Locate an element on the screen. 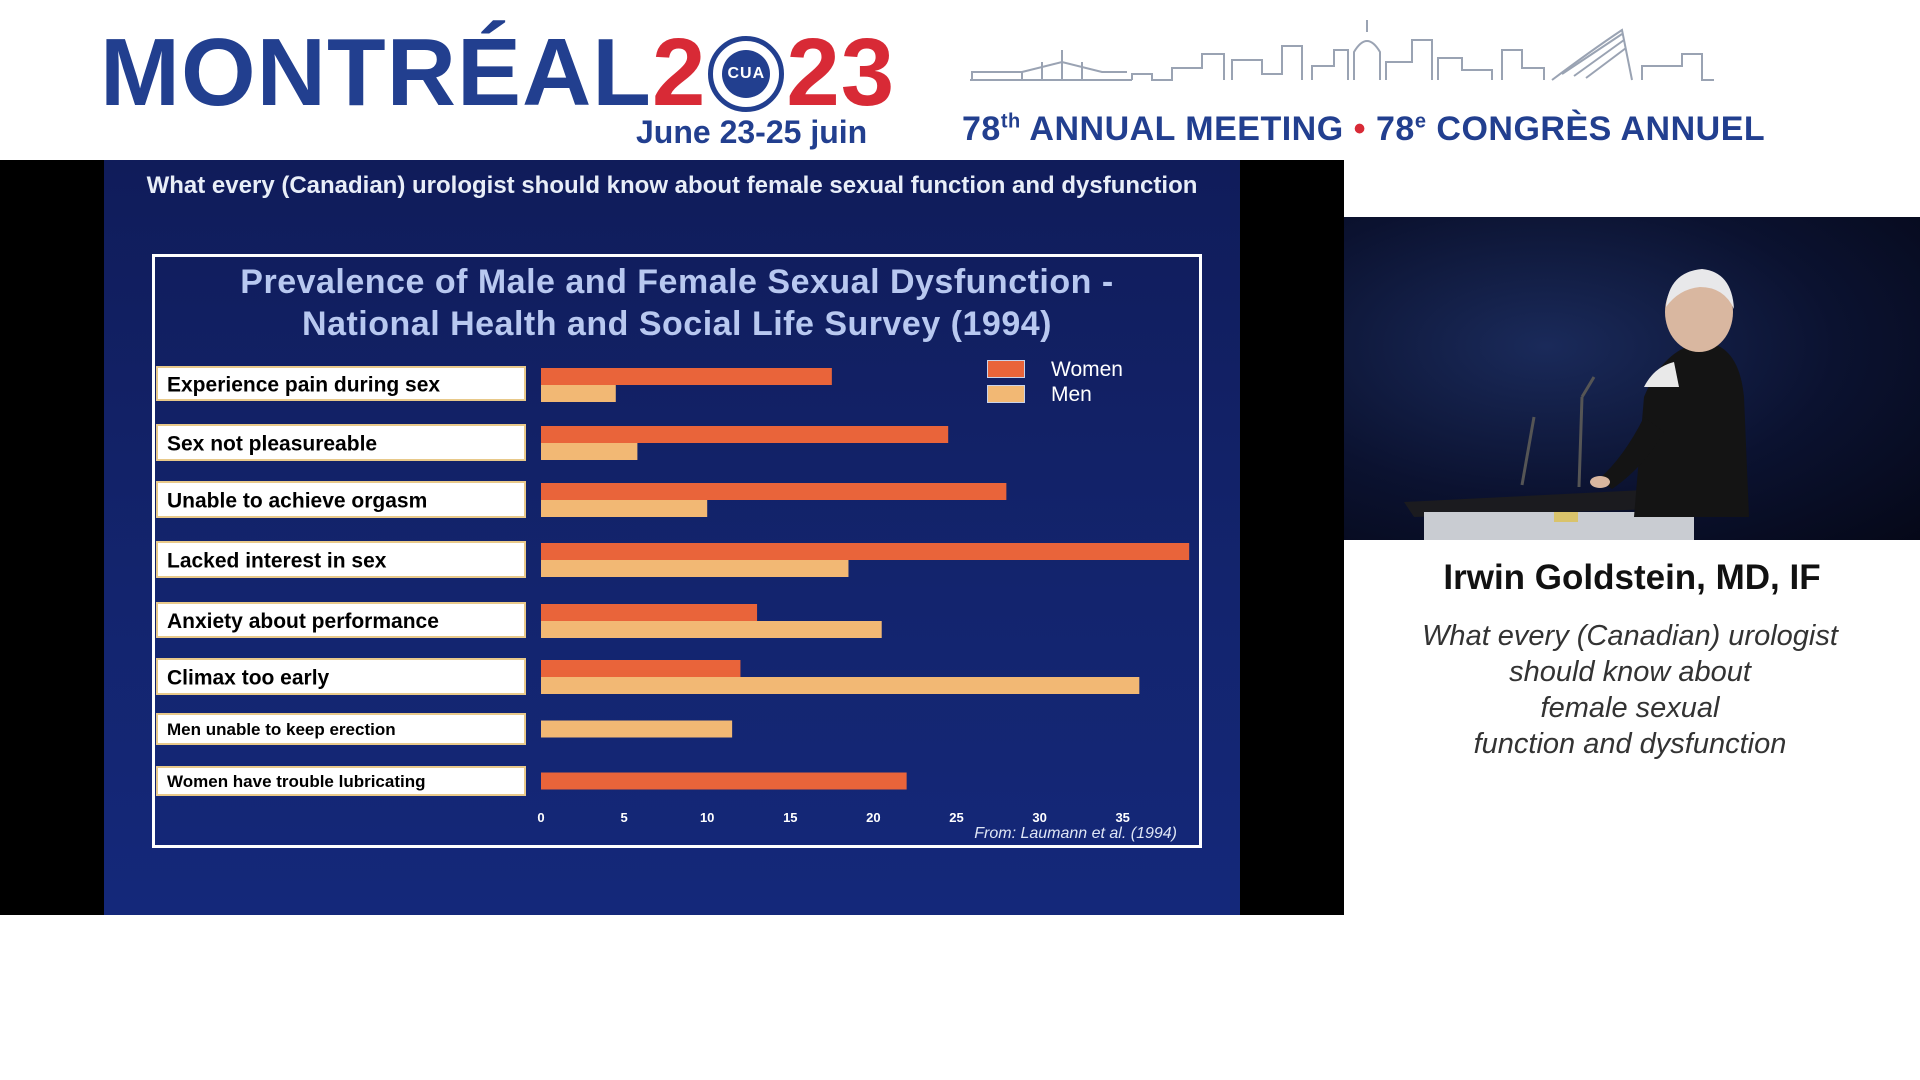  x-tick-label: 10 is located at coordinates (707, 817).